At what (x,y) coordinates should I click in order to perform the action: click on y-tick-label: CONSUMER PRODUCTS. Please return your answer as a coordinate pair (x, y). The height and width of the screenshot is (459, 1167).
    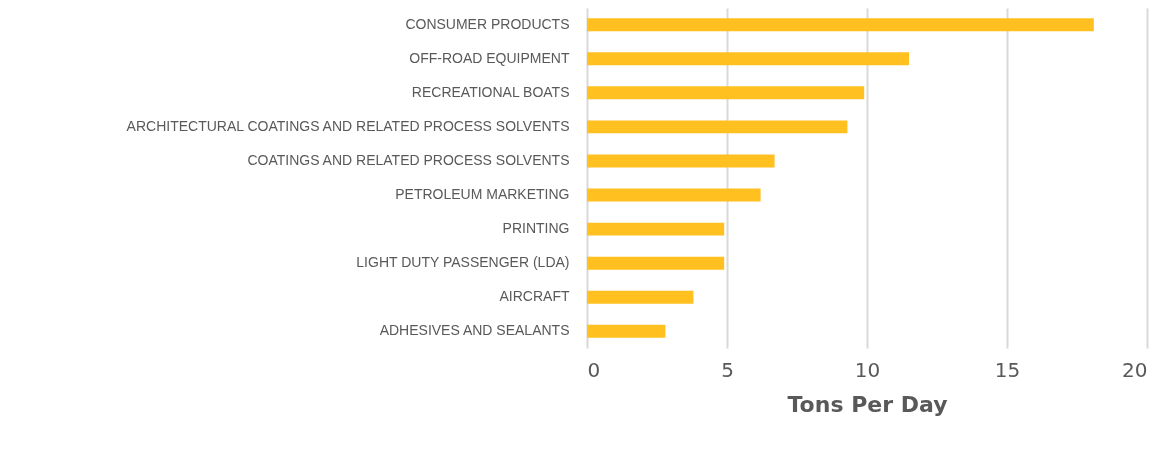
    Looking at the image, I should click on (487, 23).